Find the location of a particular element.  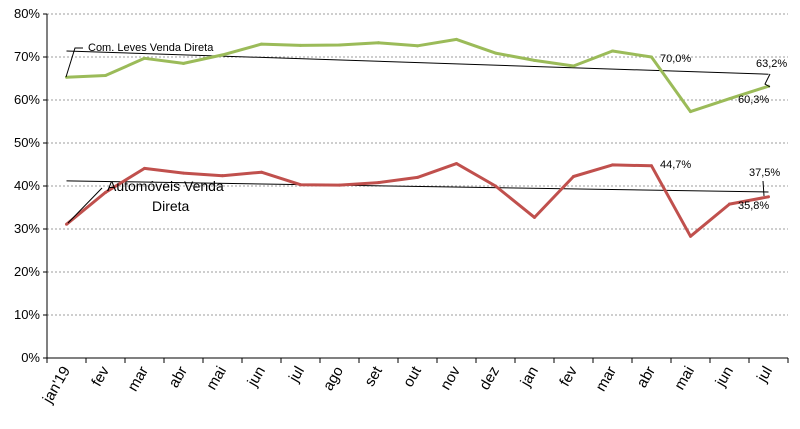

annotation-red-jul: 37,5% is located at coordinates (764, 173).